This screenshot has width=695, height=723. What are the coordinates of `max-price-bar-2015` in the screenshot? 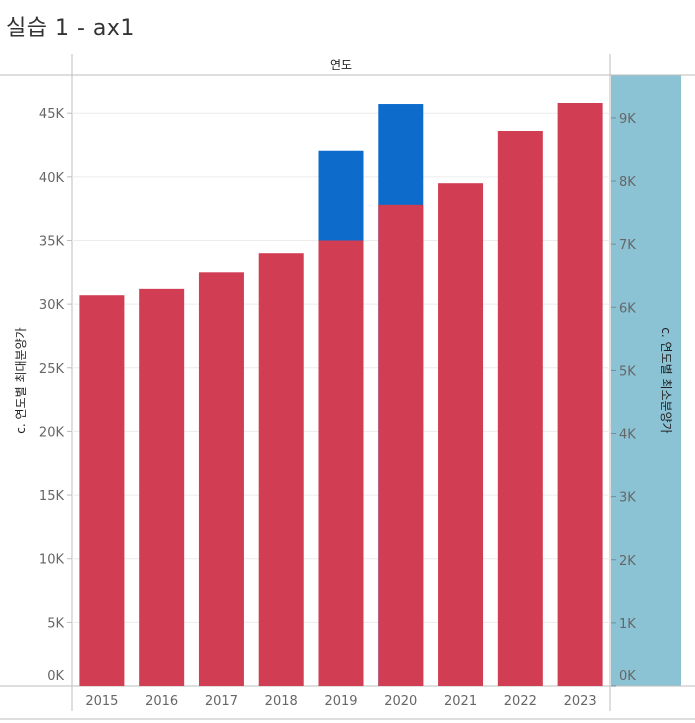 It's located at (102, 490).